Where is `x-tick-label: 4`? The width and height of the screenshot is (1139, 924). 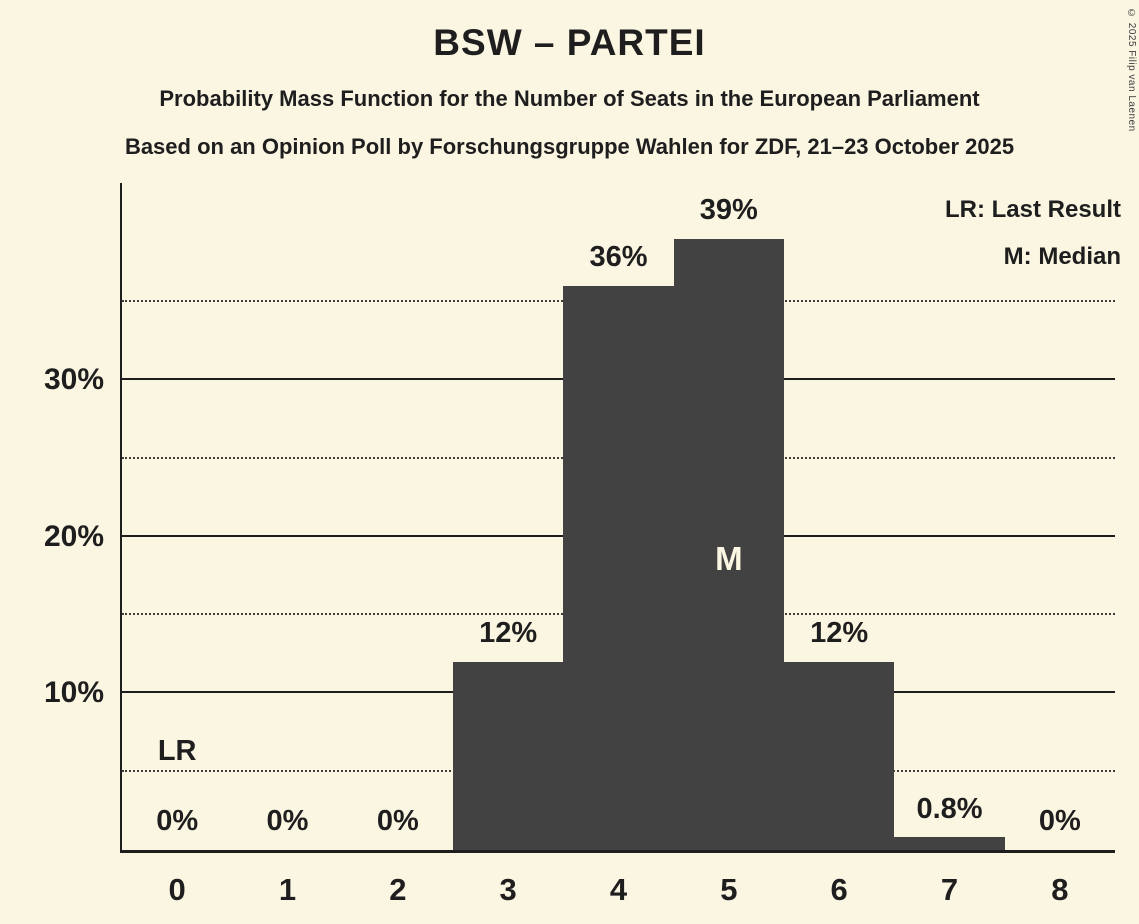 x-tick-label: 4 is located at coordinates (618, 889).